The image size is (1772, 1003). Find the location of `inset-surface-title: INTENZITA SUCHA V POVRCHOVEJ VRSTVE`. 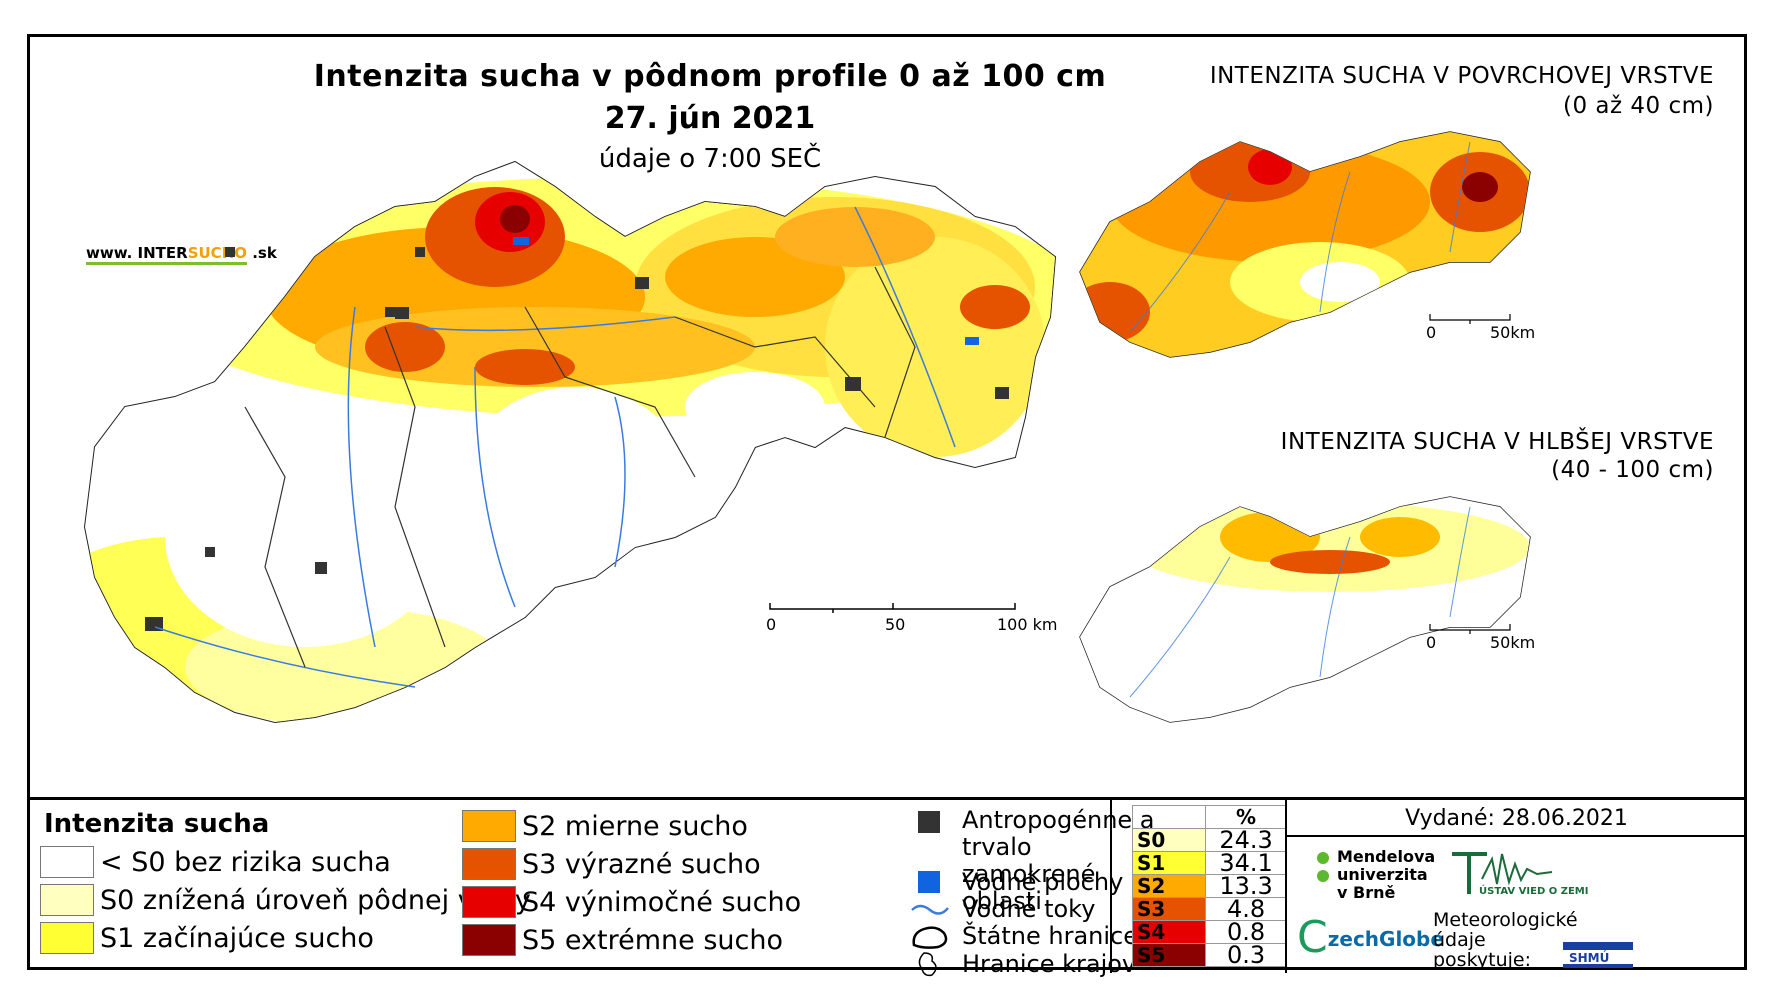

inset-surface-title: INTENZITA SUCHA V POVRCHOVEJ VRSTVE is located at coordinates (1461, 76).